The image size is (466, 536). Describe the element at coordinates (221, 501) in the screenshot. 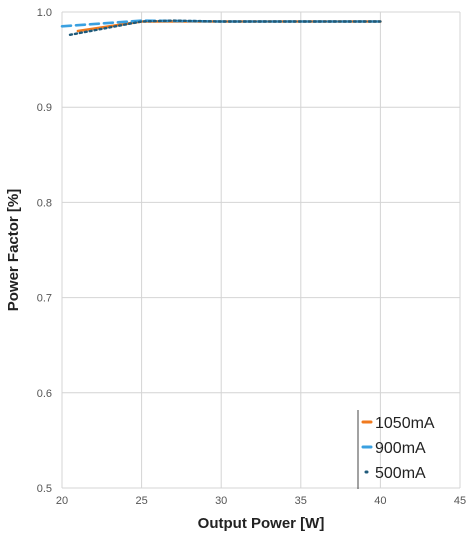

I see `x-tick-label: 30` at that location.